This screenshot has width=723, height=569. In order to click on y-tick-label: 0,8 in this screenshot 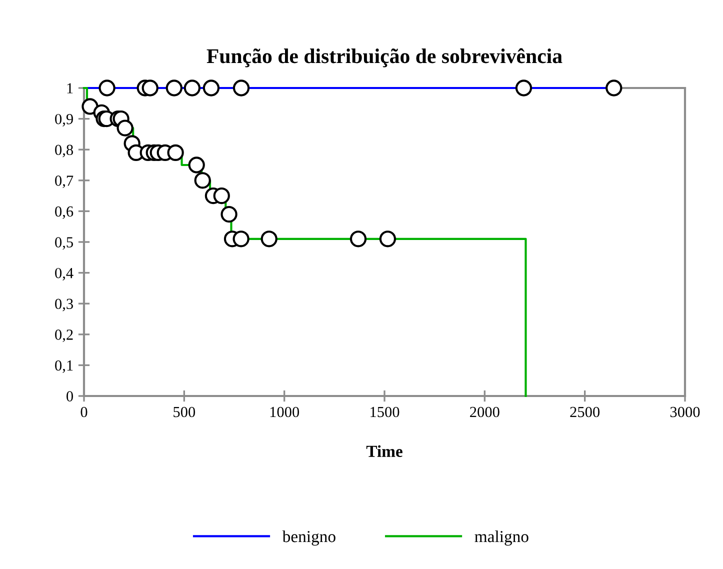, I will do `click(64, 151)`.